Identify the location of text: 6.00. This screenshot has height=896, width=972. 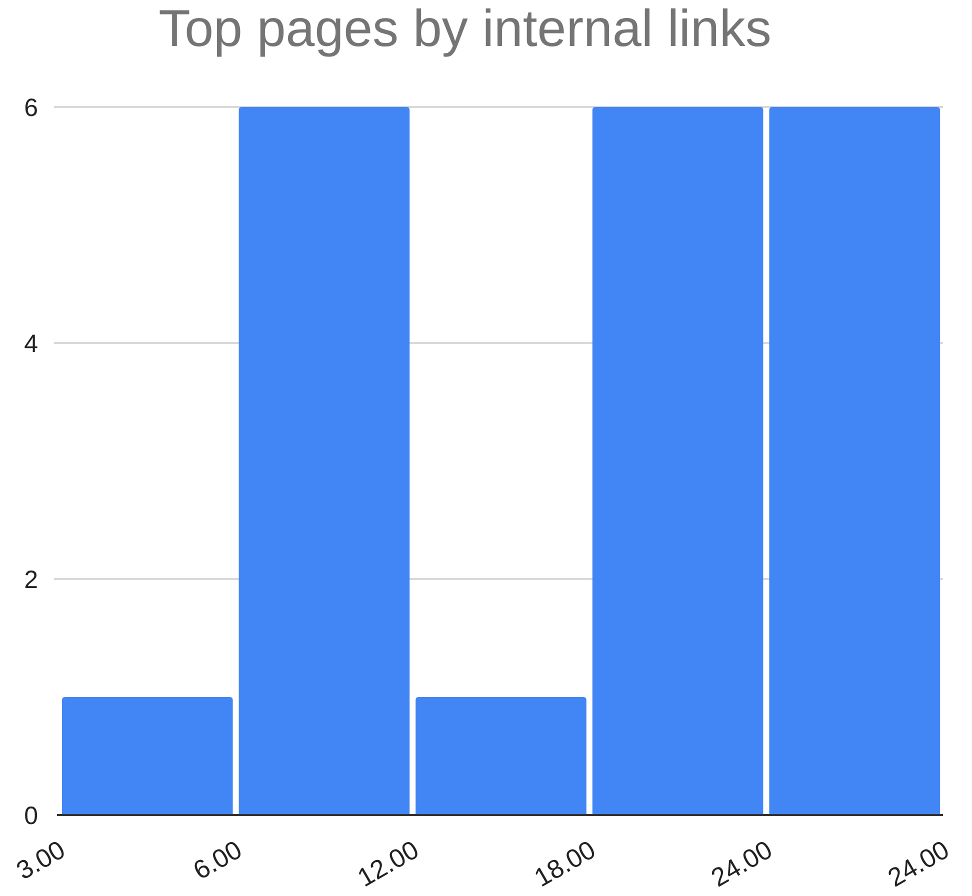
(217, 860).